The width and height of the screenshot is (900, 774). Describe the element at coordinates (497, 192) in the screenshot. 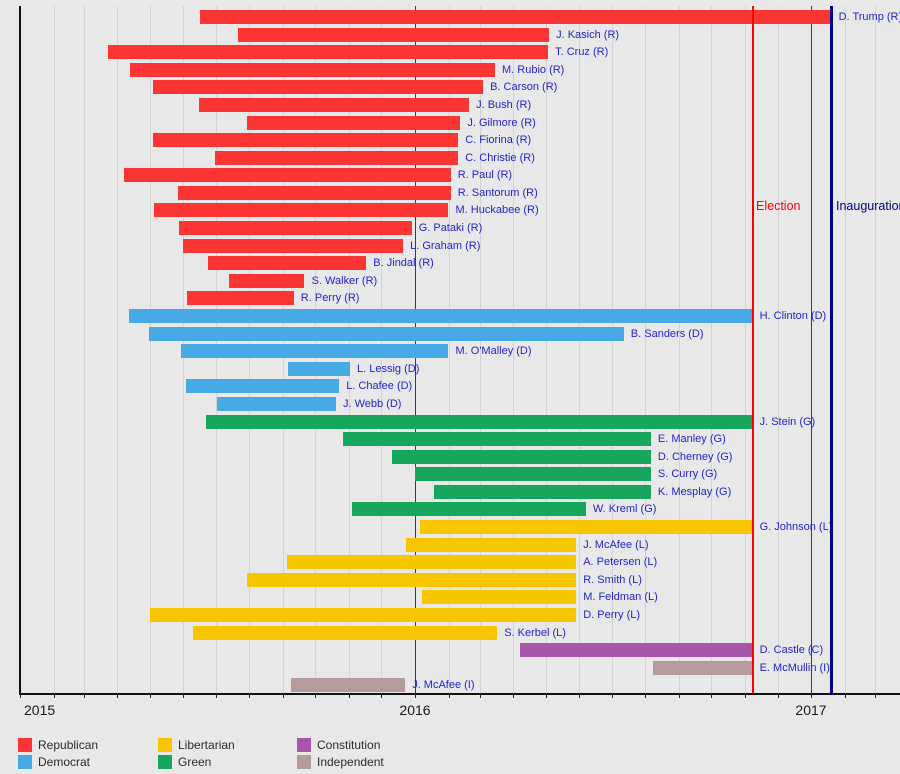

I see `candidate-label: R. Santorum (R)` at that location.